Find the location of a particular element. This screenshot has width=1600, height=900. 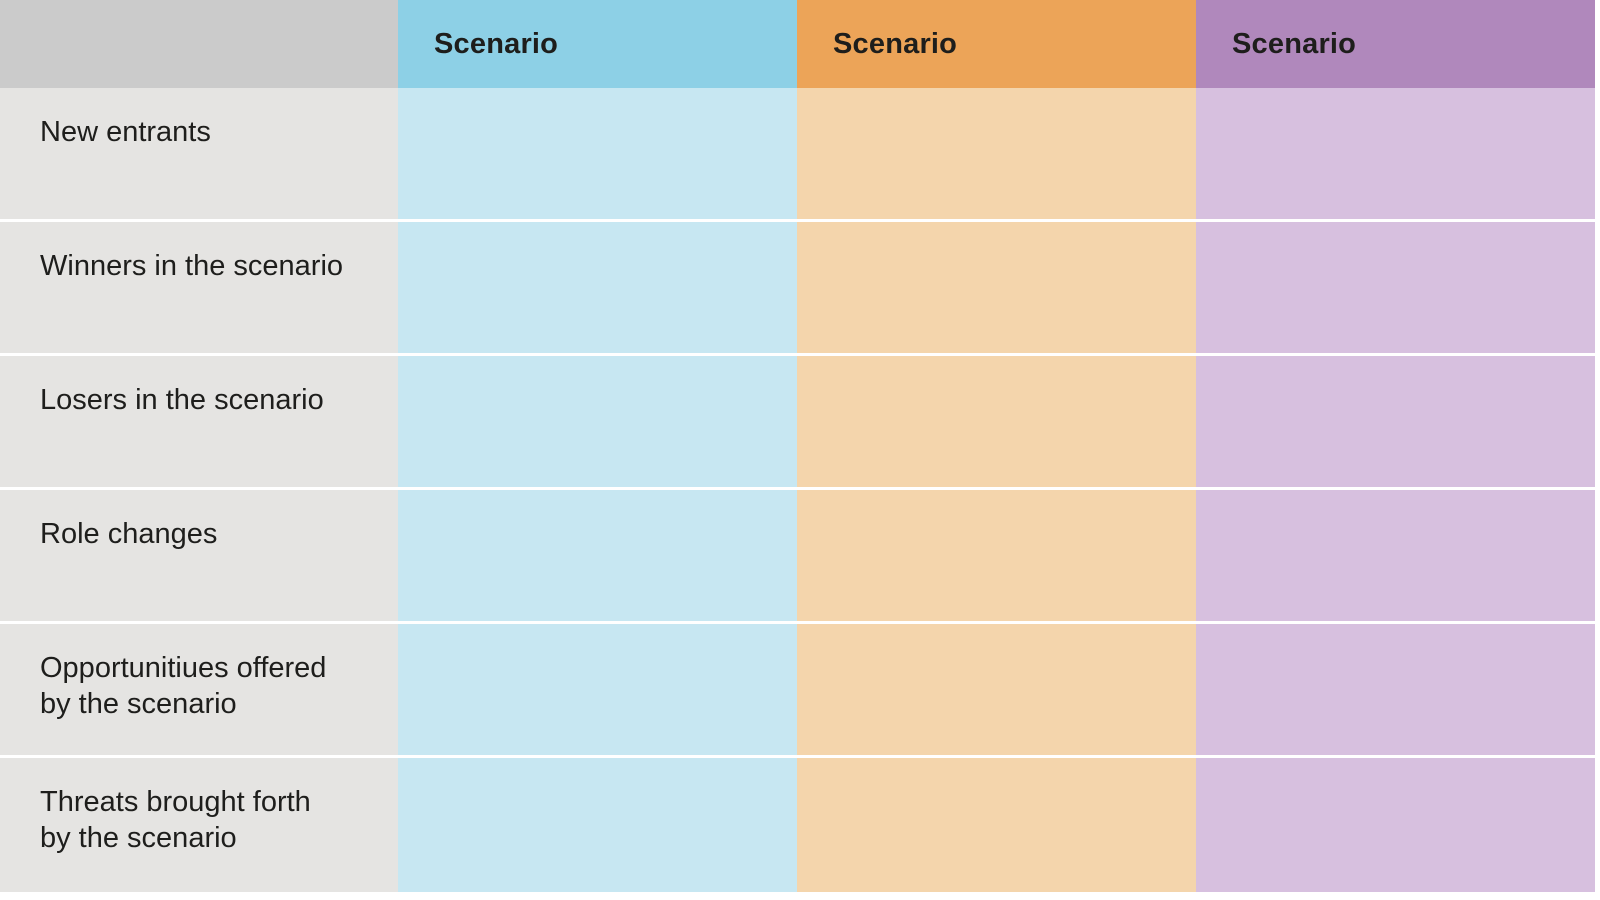

table-row-role-changes: Role changes is located at coordinates (797, 557).